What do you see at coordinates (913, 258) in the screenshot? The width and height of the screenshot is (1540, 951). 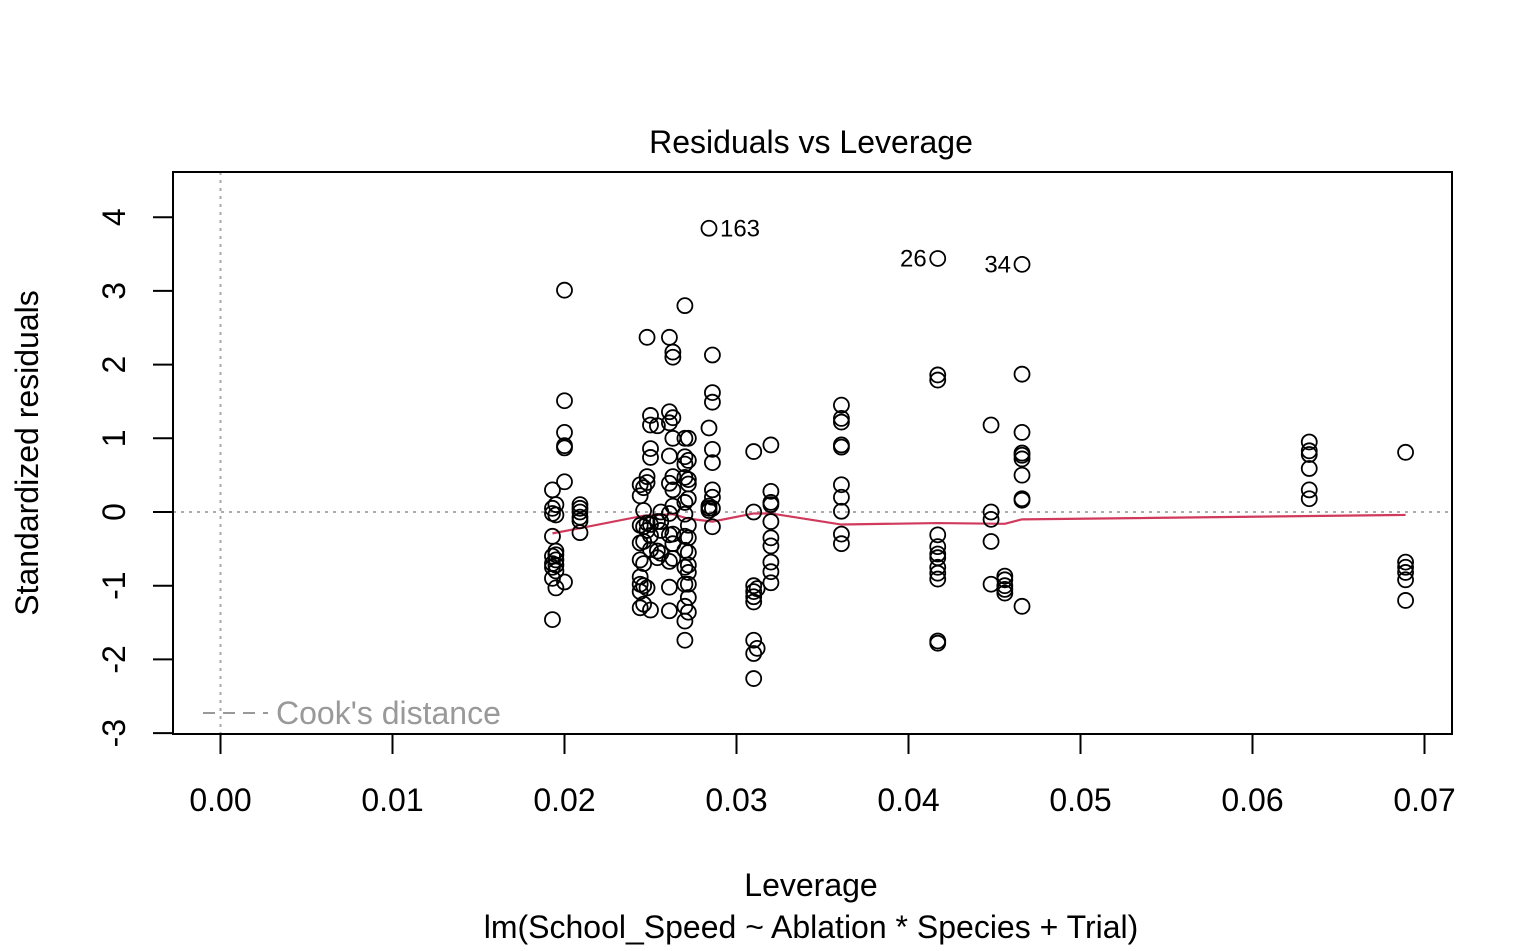 I see `point-label: 26` at bounding box center [913, 258].